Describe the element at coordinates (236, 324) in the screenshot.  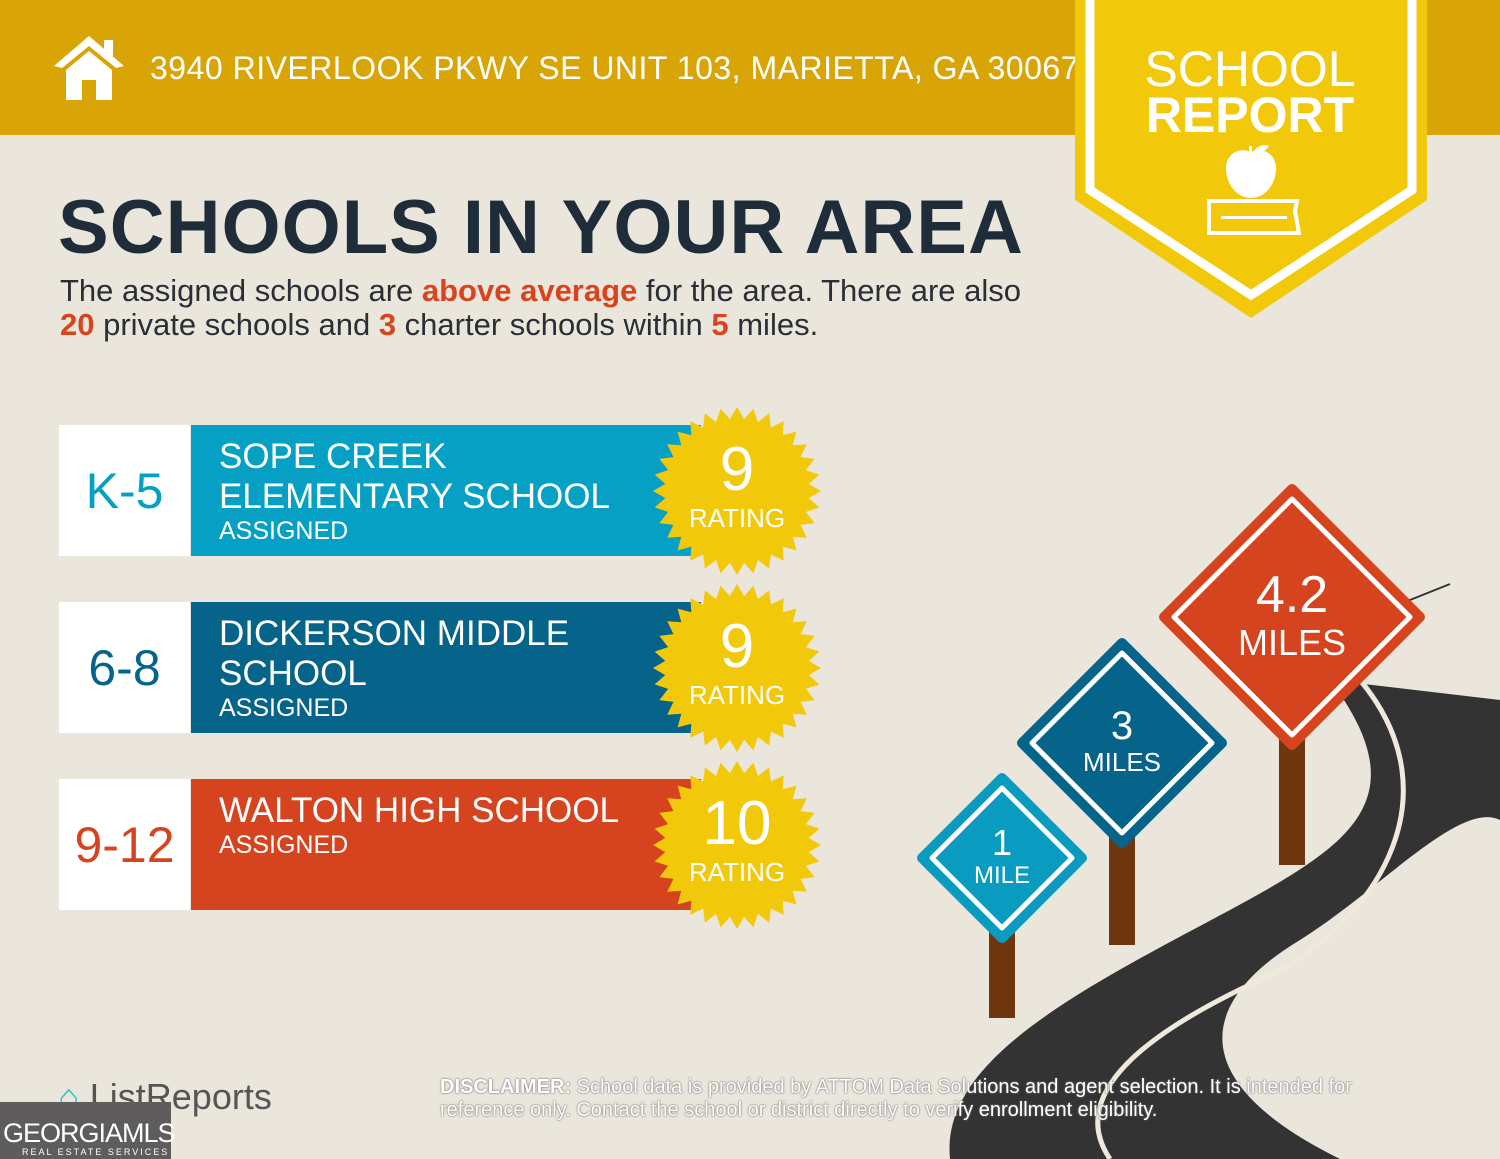
I see `intro-text-part: private schools and` at that location.